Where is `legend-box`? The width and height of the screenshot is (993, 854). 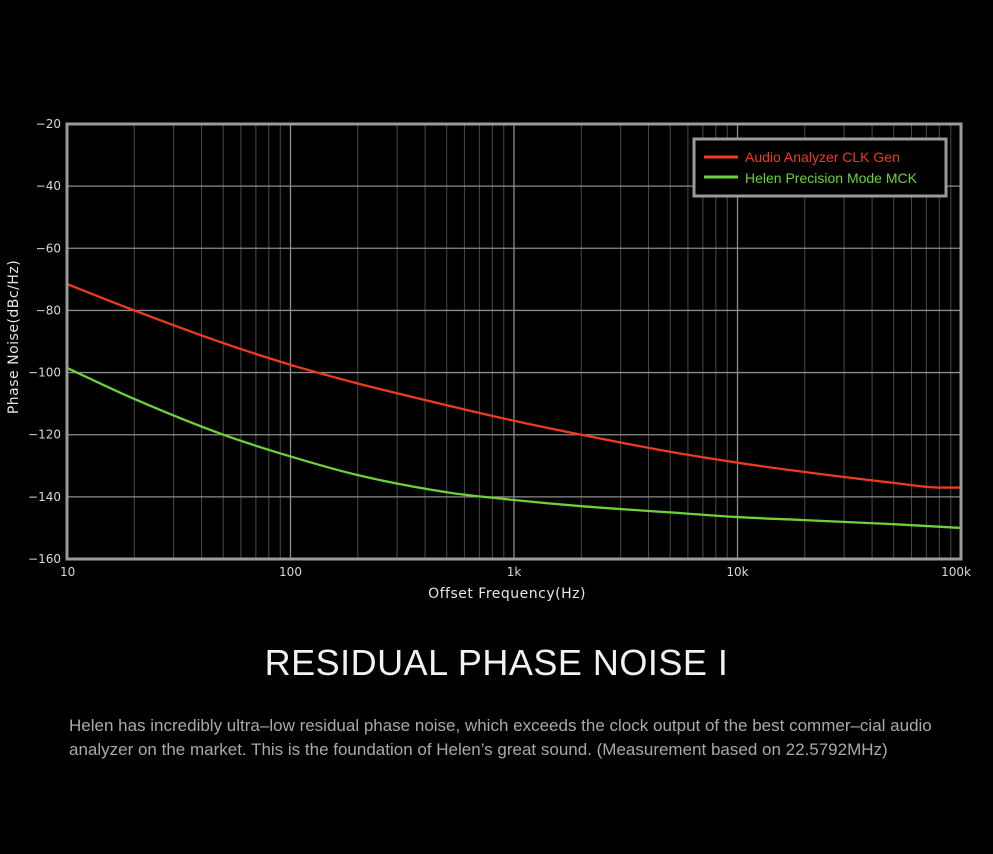
legend-box is located at coordinates (820, 167).